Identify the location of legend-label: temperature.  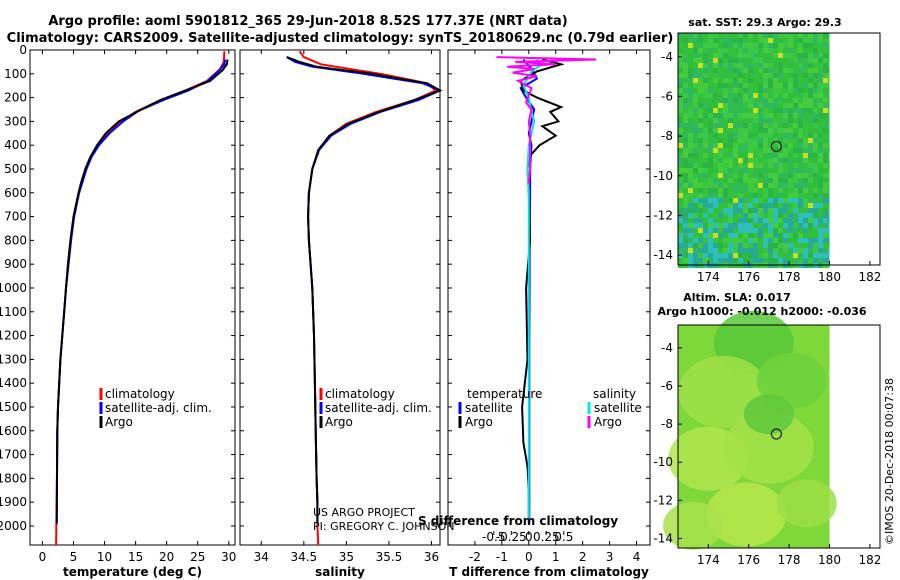
(504, 394).